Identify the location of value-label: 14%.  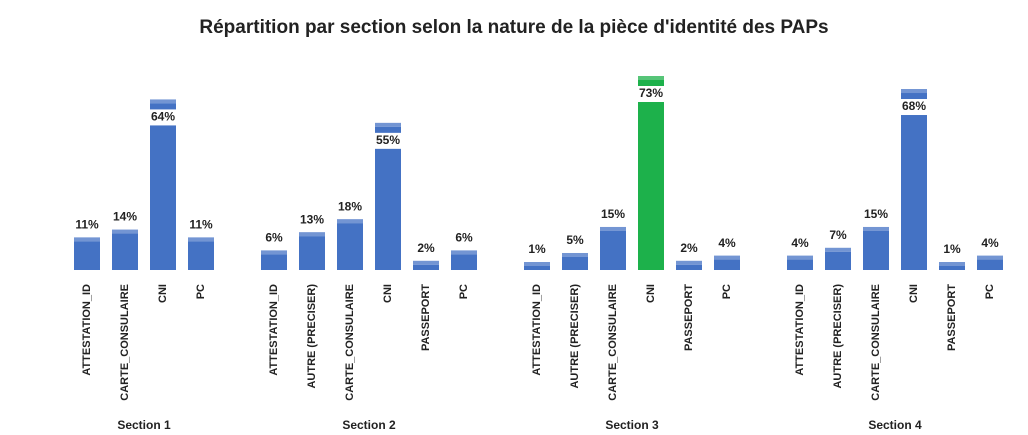
(125, 217).